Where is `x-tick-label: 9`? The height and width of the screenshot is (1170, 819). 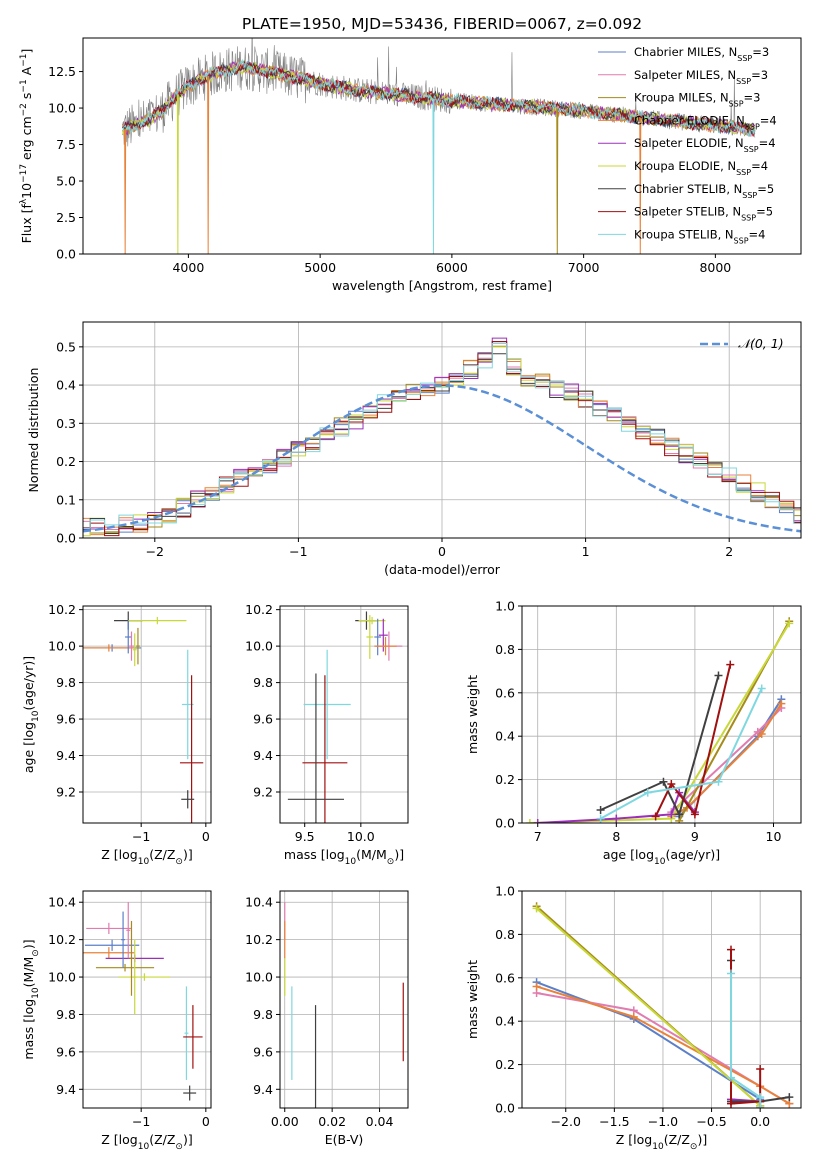 x-tick-label: 9 is located at coordinates (695, 836).